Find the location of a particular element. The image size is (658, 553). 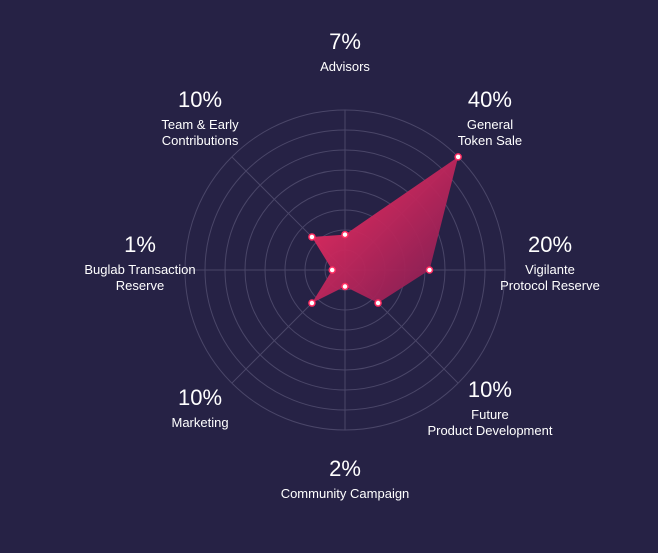

category-label: Token Sale is located at coordinates (490, 140).